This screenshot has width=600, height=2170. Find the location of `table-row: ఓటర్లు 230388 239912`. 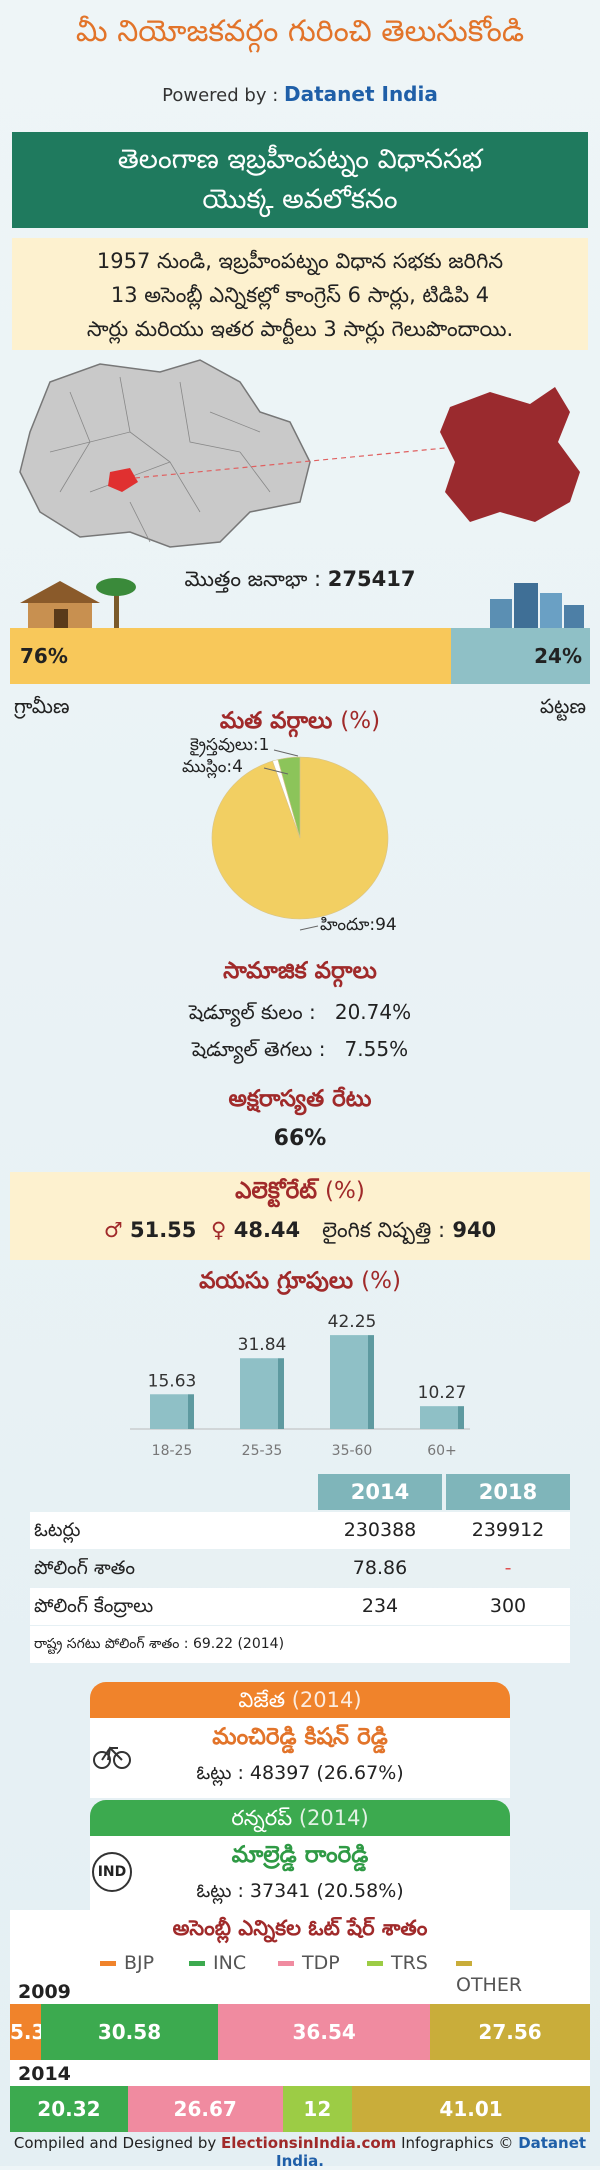

table-row: ఓటర్లు 230388 239912 is located at coordinates (300, 1530).